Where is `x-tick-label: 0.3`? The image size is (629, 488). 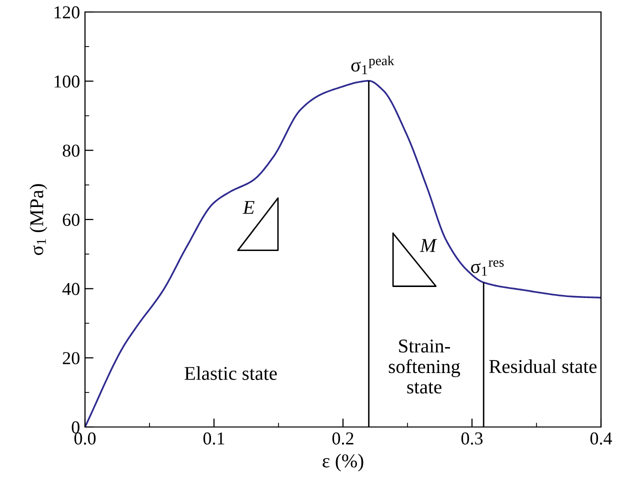
x-tick-label: 0.3 is located at coordinates (472, 438).